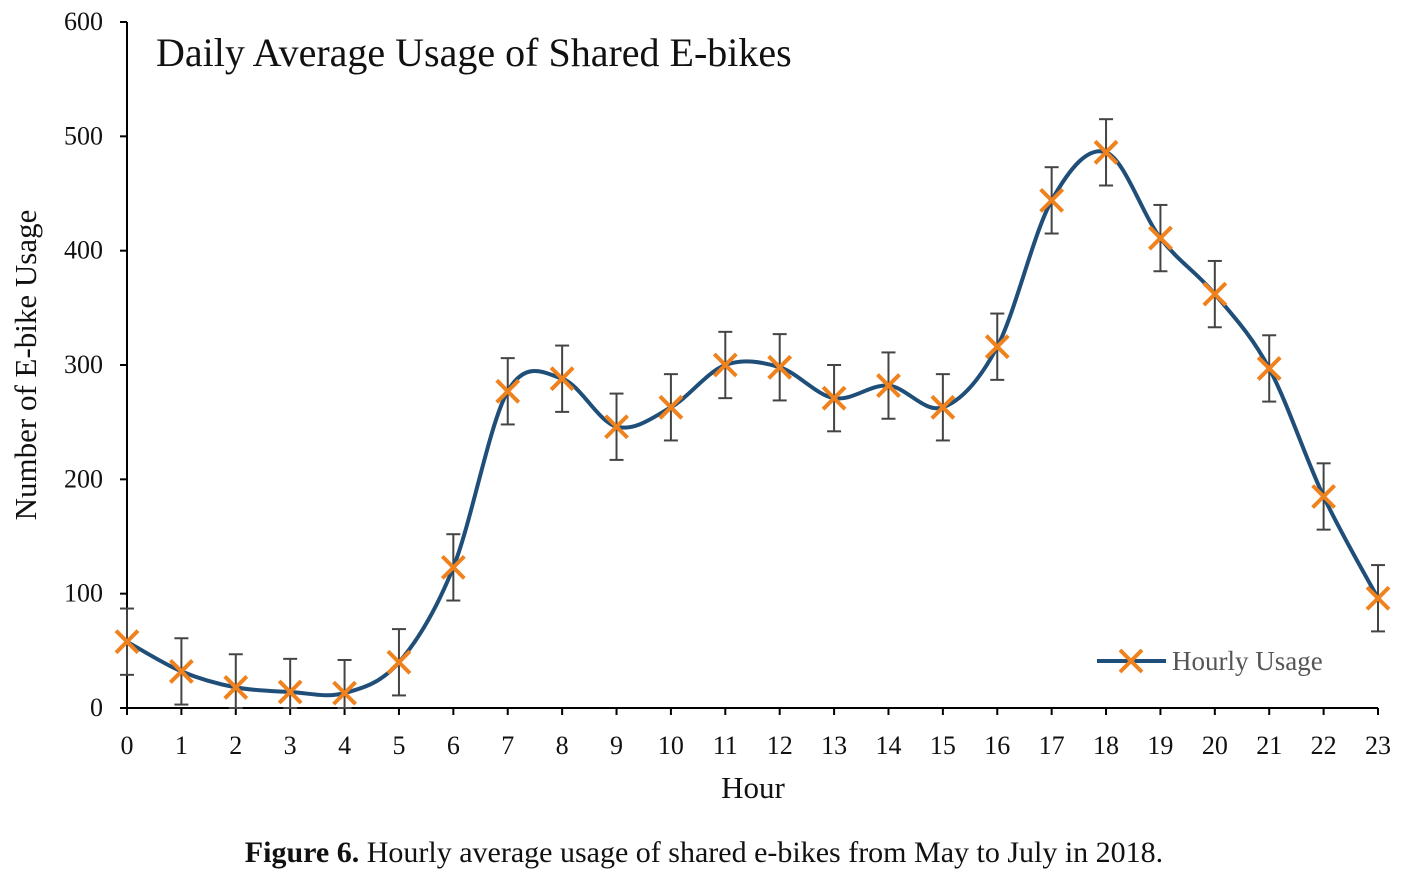 This screenshot has height=892, width=1408. Describe the element at coordinates (834, 745) in the screenshot. I see `x-tick-label: 13` at that location.